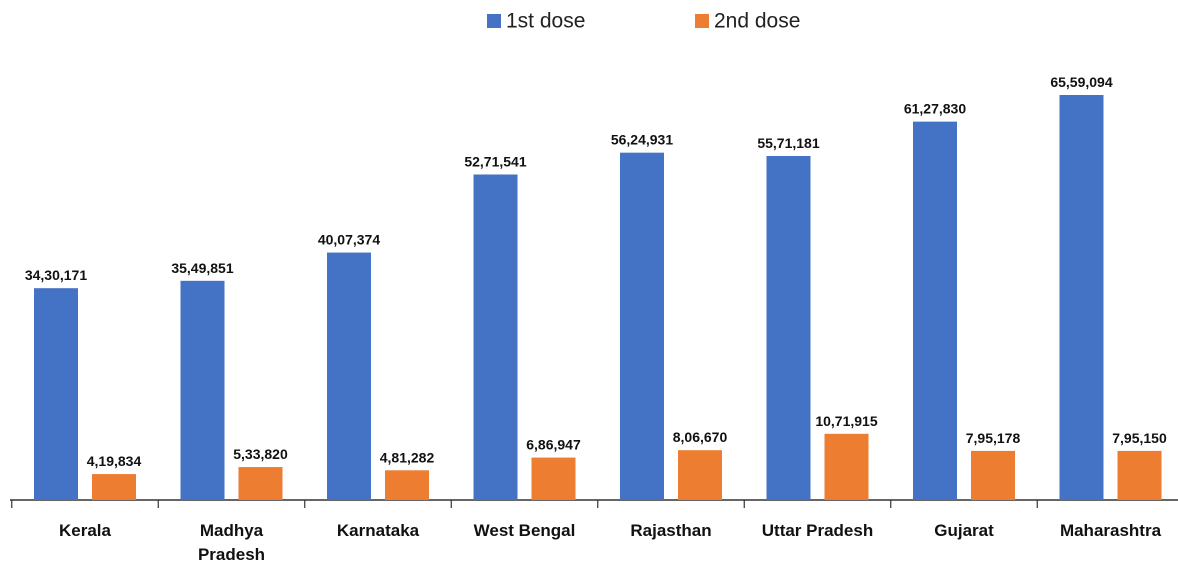 This screenshot has height=567, width=1178. Describe the element at coordinates (349, 240) in the screenshot. I see `data-label: 40,07,374` at that location.